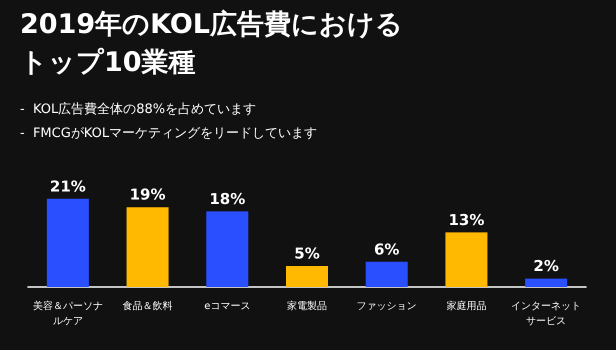  Describe the element at coordinates (307, 306) in the screenshot. I see `x-tick-label: 家電製品` at that location.